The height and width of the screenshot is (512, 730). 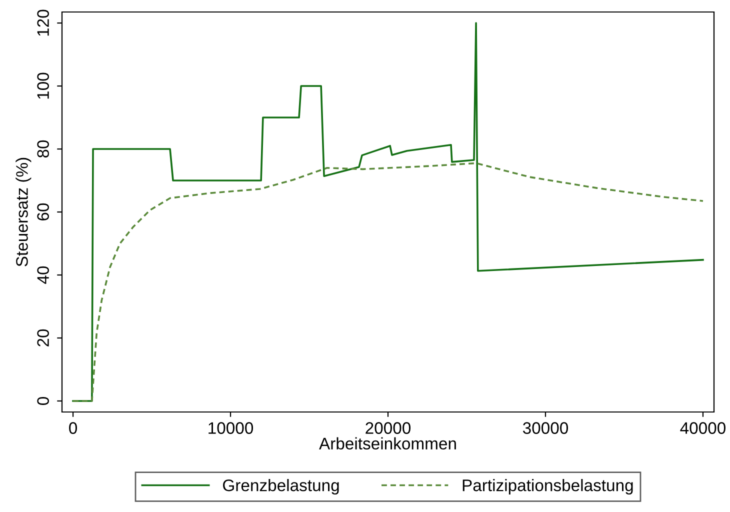 I want to click on legend-label: Grenzbelastung, so click(x=281, y=487).